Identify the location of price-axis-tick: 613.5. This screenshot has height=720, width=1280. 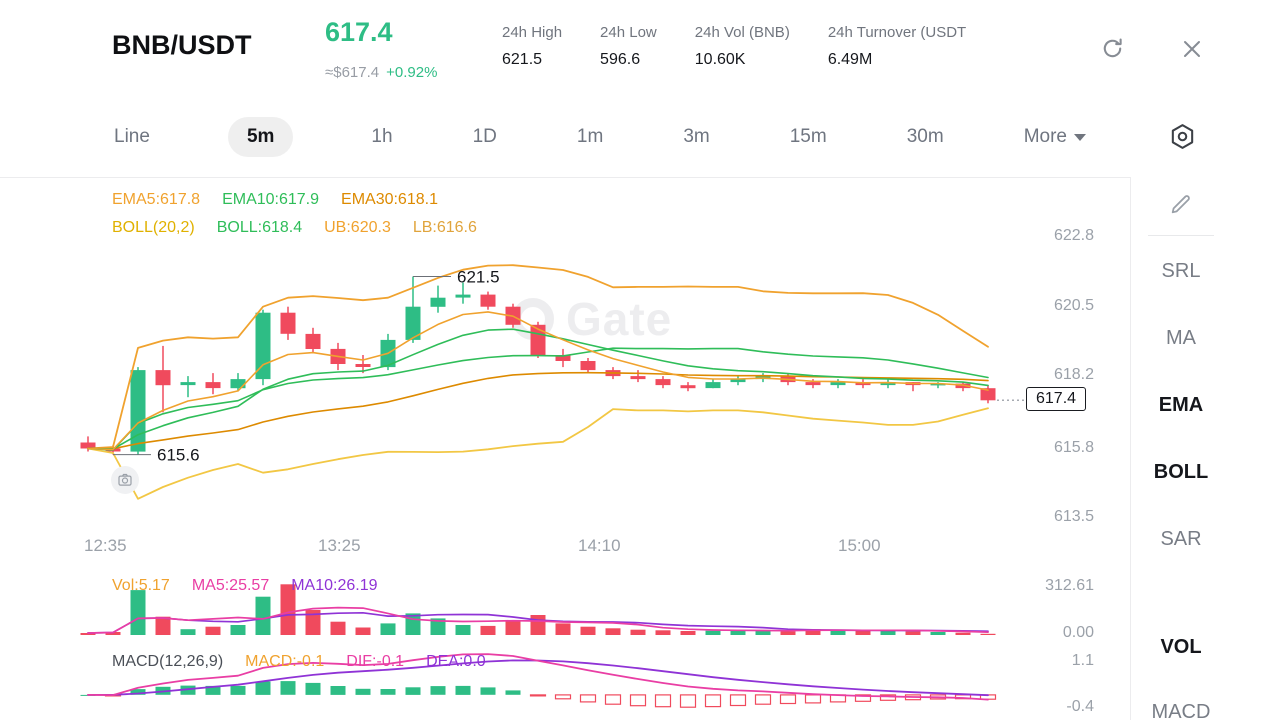
(1073, 516).